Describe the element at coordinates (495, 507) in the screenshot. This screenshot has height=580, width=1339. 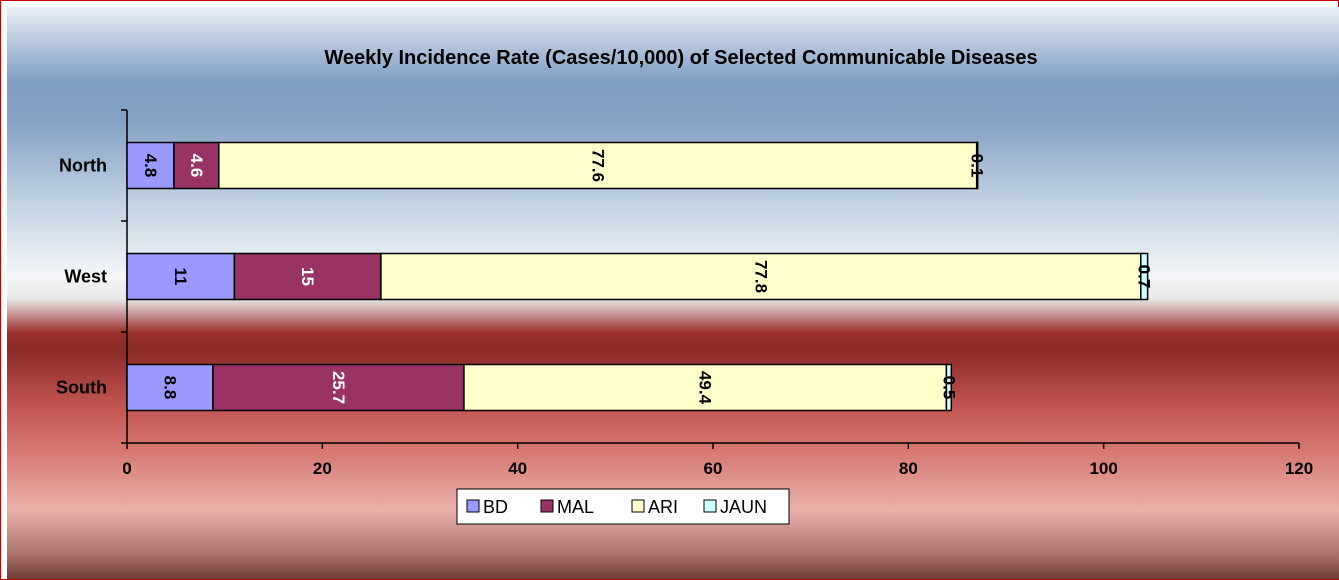
I see `legend-label: BD` at that location.